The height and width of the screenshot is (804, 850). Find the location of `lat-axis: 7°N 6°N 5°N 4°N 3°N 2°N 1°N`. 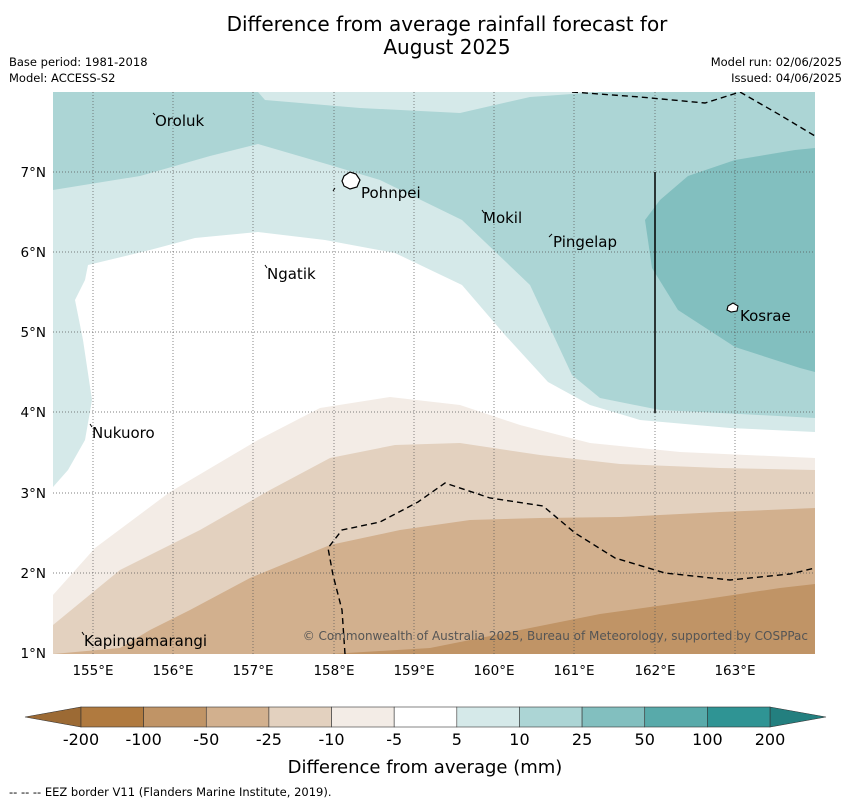

lat-axis: 7°N 6°N 5°N 4°N 3°N 2°N 1°N is located at coordinates (33, 413).